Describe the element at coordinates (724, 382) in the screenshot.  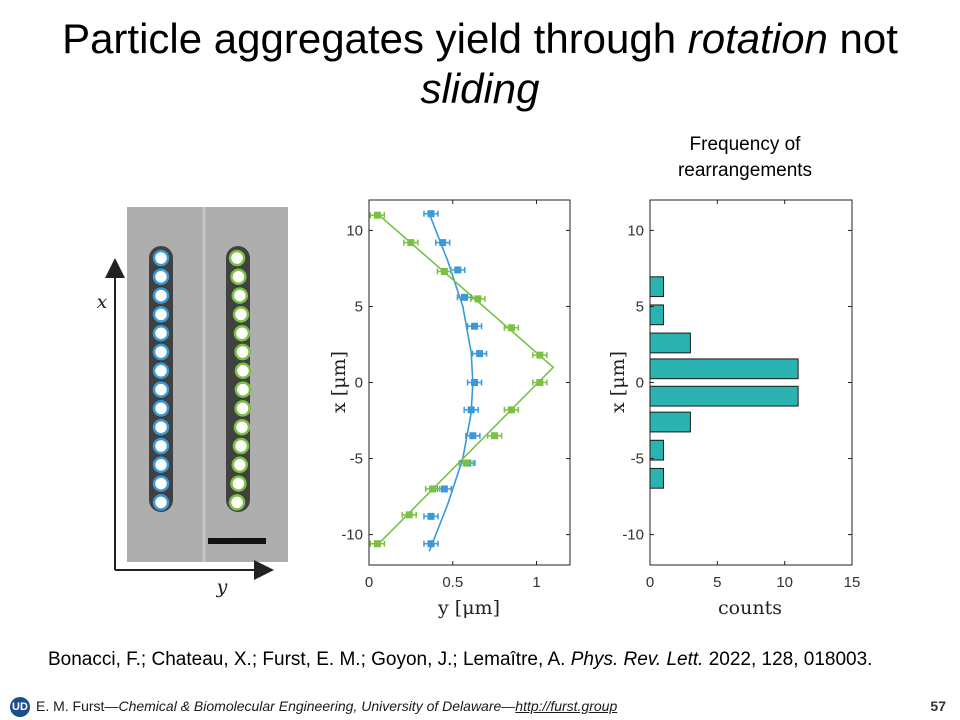
I see `histogram-bars` at that location.